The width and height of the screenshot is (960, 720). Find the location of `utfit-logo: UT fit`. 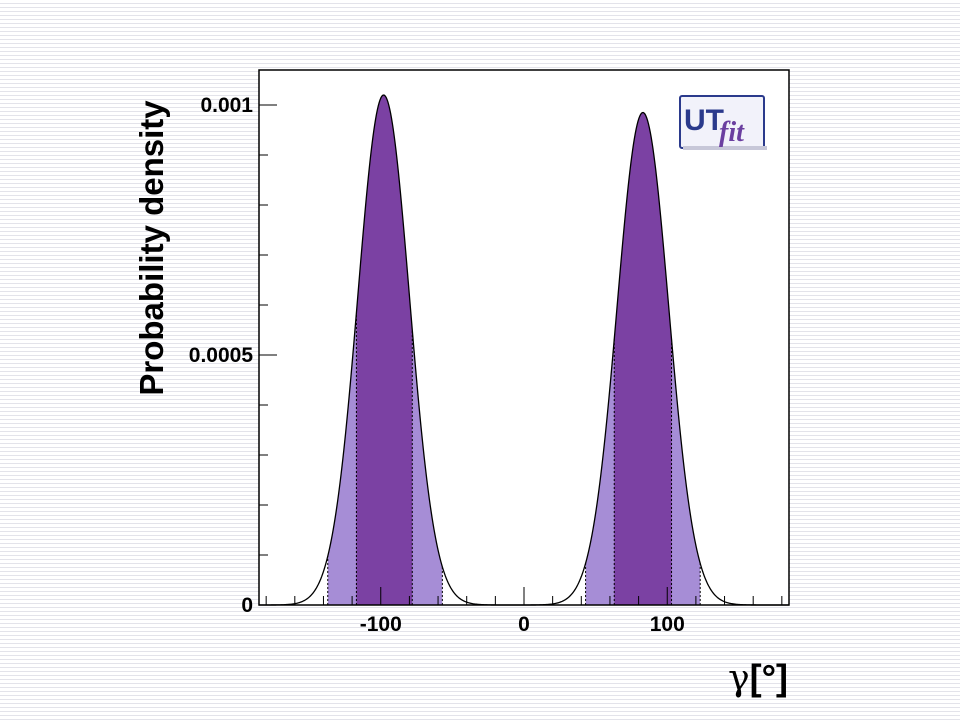

utfit-logo: UT fit is located at coordinates (723, 122).